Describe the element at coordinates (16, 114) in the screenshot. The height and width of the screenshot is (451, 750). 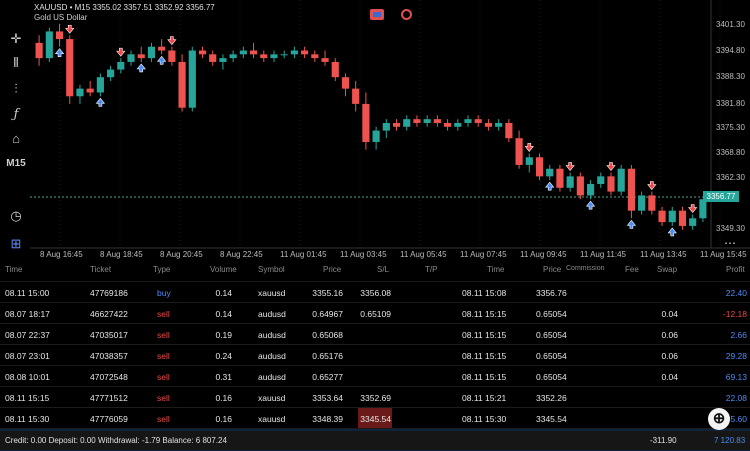
I see `function-icon: ƒ` at that location.